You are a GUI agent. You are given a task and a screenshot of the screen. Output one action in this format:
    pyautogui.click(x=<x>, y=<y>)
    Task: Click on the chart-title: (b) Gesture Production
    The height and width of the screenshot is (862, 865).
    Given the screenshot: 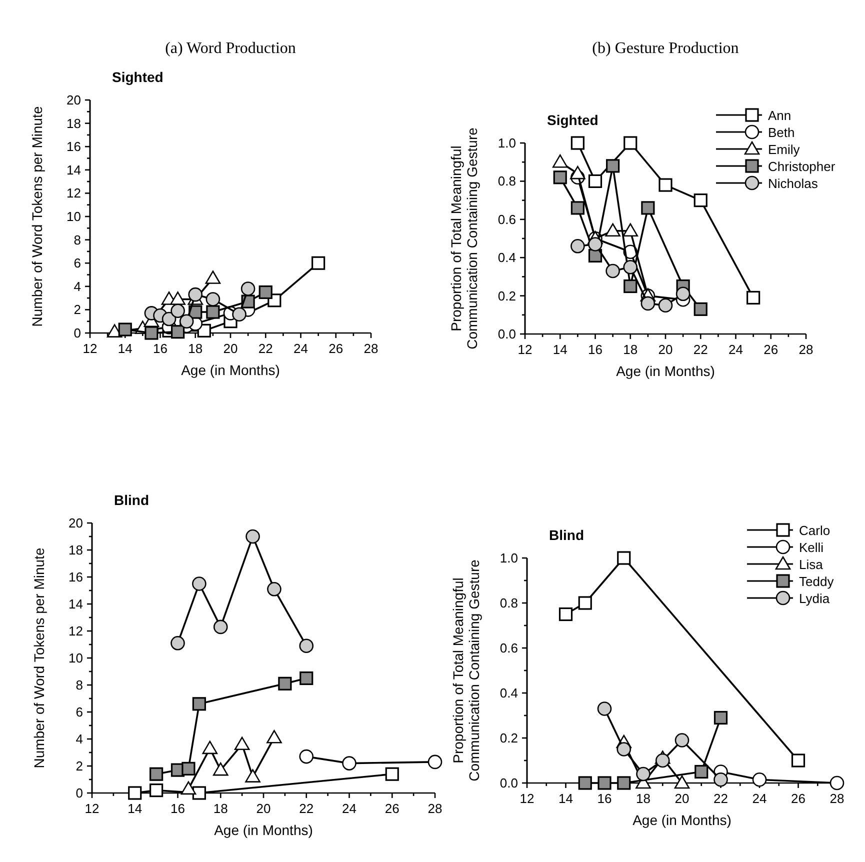 What is the action you would take?
    pyautogui.click(x=665, y=48)
    